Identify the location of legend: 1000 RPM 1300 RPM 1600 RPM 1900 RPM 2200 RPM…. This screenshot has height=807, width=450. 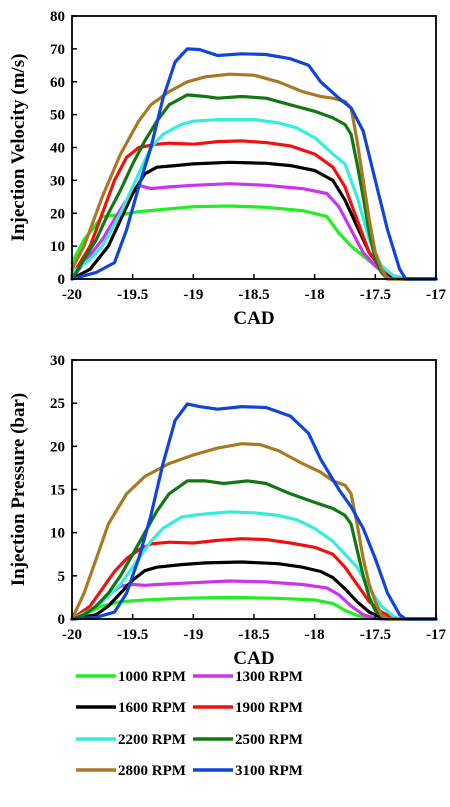
(189, 724).